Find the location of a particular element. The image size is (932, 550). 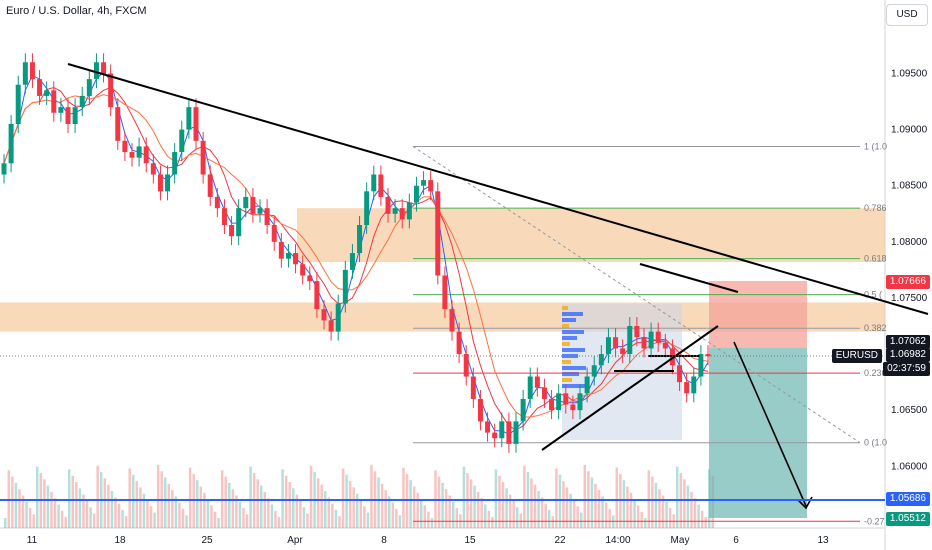

x-tick-label: 8 is located at coordinates (384, 540).